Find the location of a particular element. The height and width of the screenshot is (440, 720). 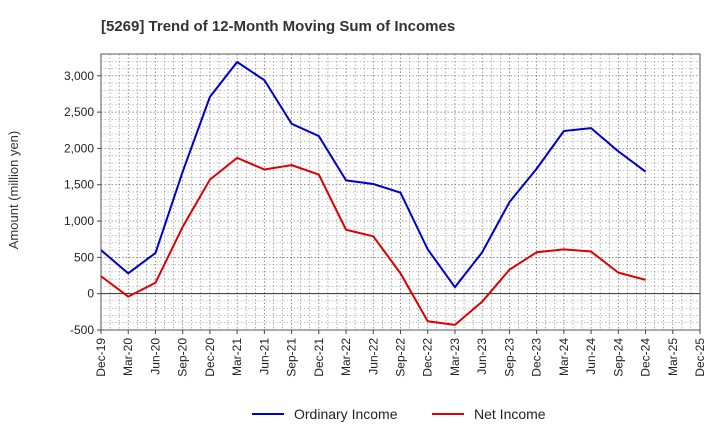

y-tick-label: 0 is located at coordinates (90, 294).